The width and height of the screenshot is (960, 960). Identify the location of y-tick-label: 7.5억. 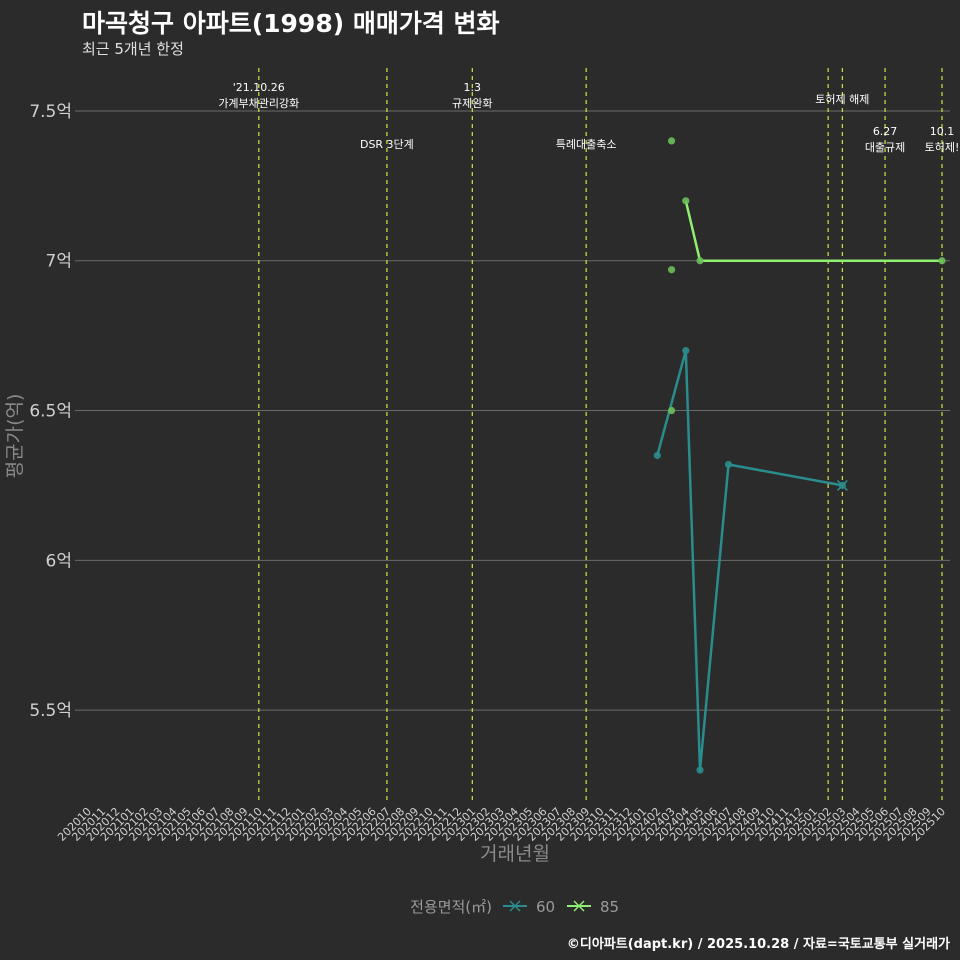
(50, 112).